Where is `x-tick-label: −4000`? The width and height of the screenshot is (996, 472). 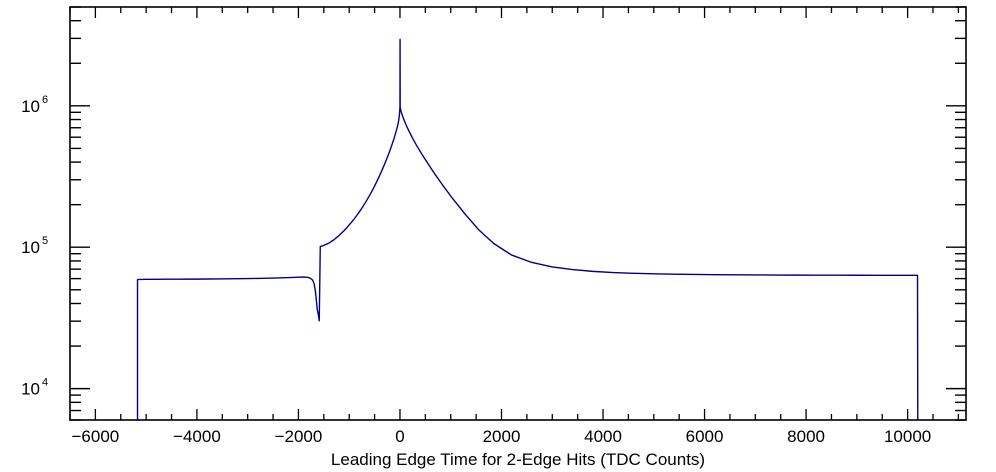
x-tick-label: −4000 is located at coordinates (197, 436).